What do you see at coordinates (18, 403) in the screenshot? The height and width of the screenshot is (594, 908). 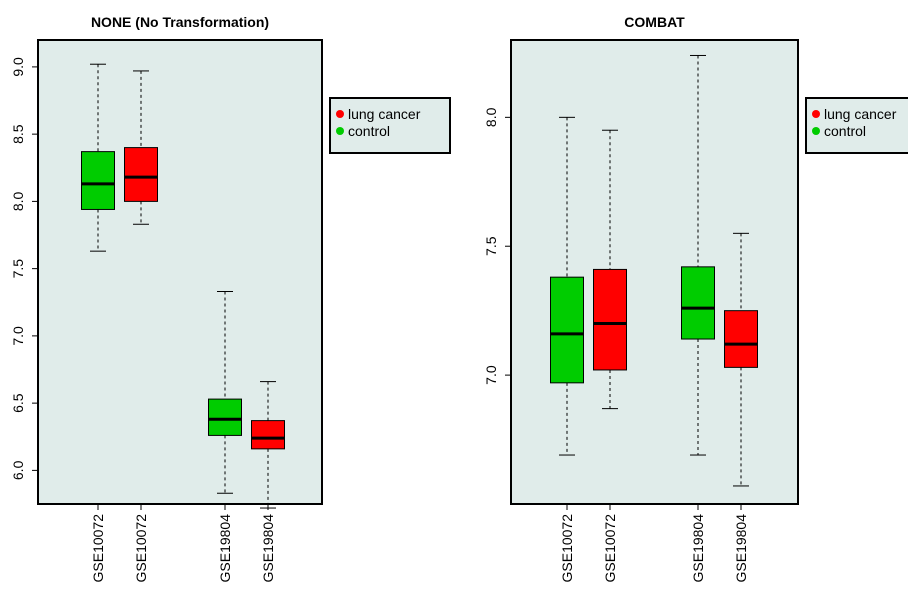 I see `y-tick-label: 6.5` at bounding box center [18, 403].